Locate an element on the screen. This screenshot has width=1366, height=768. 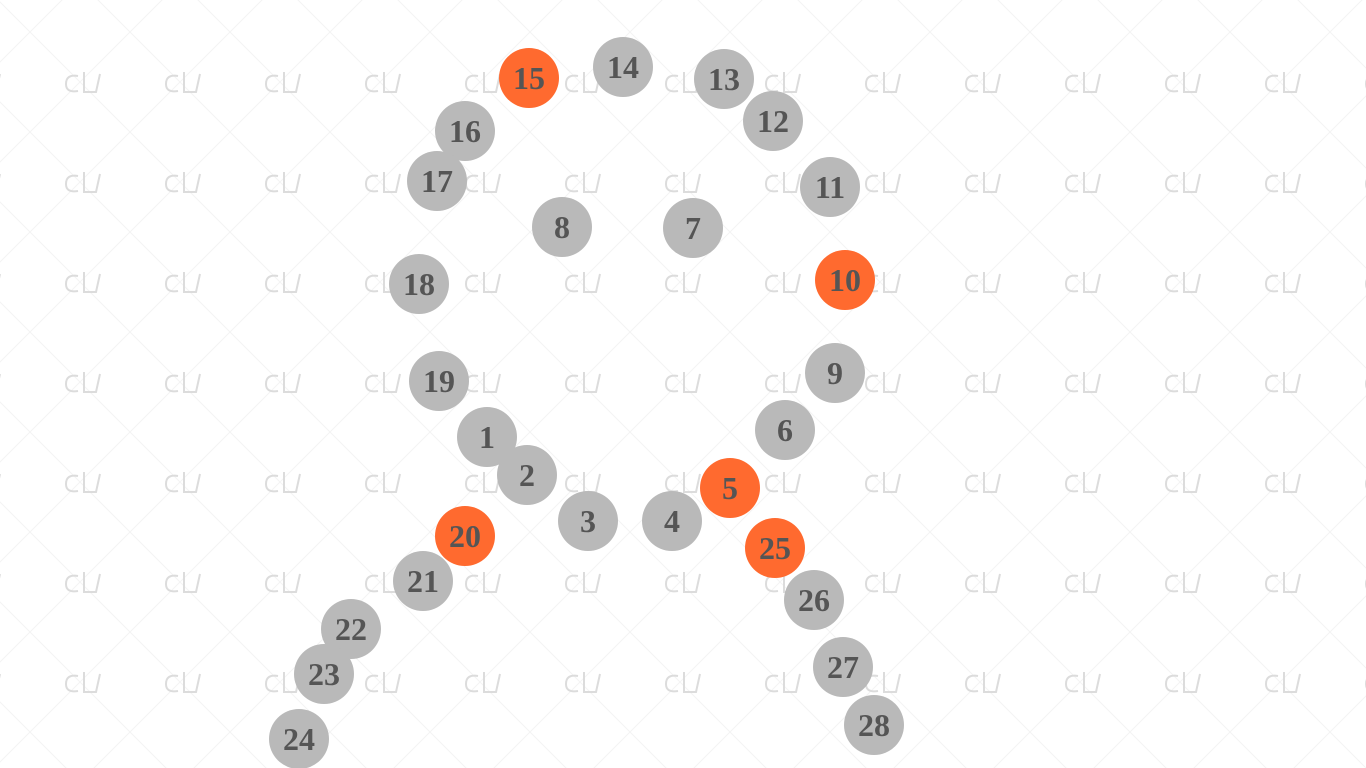
dot-8: 8 is located at coordinates (562, 227).